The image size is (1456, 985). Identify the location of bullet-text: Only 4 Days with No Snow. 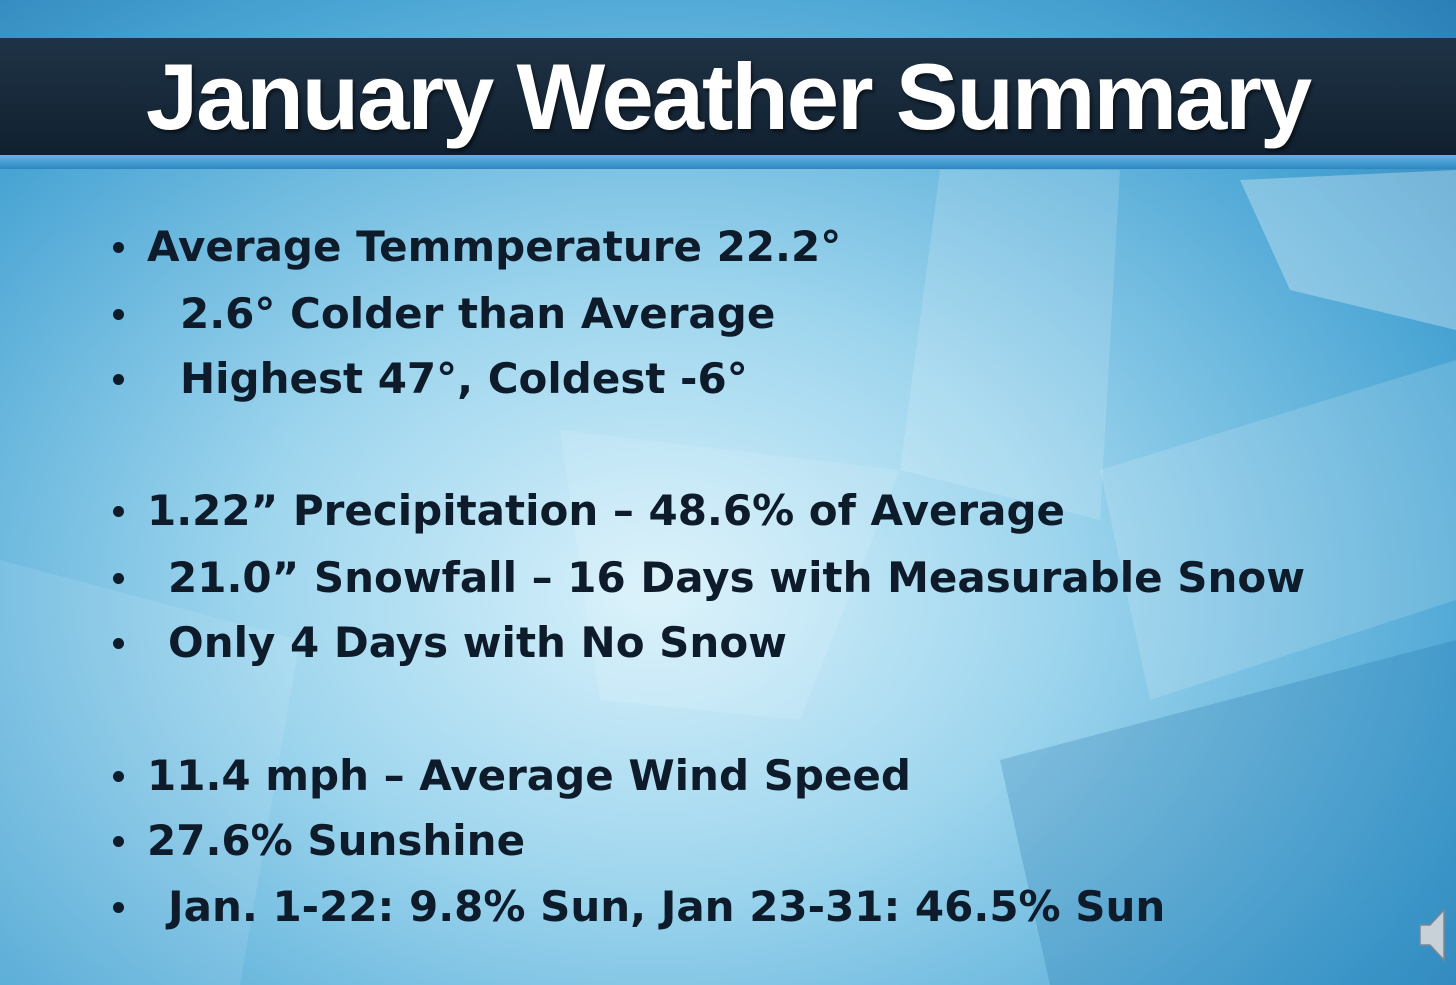
(477, 642).